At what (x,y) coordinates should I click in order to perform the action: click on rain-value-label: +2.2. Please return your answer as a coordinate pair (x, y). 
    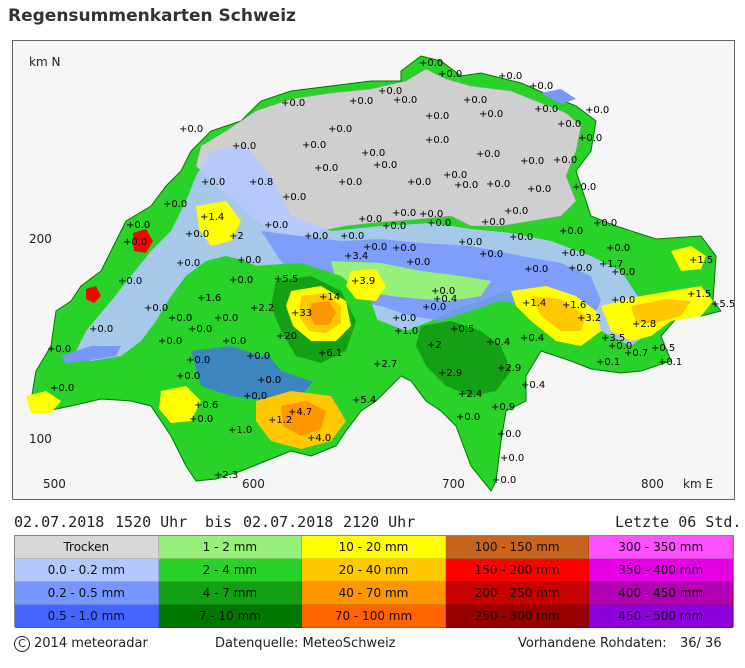
    Looking at the image, I should click on (262, 308).